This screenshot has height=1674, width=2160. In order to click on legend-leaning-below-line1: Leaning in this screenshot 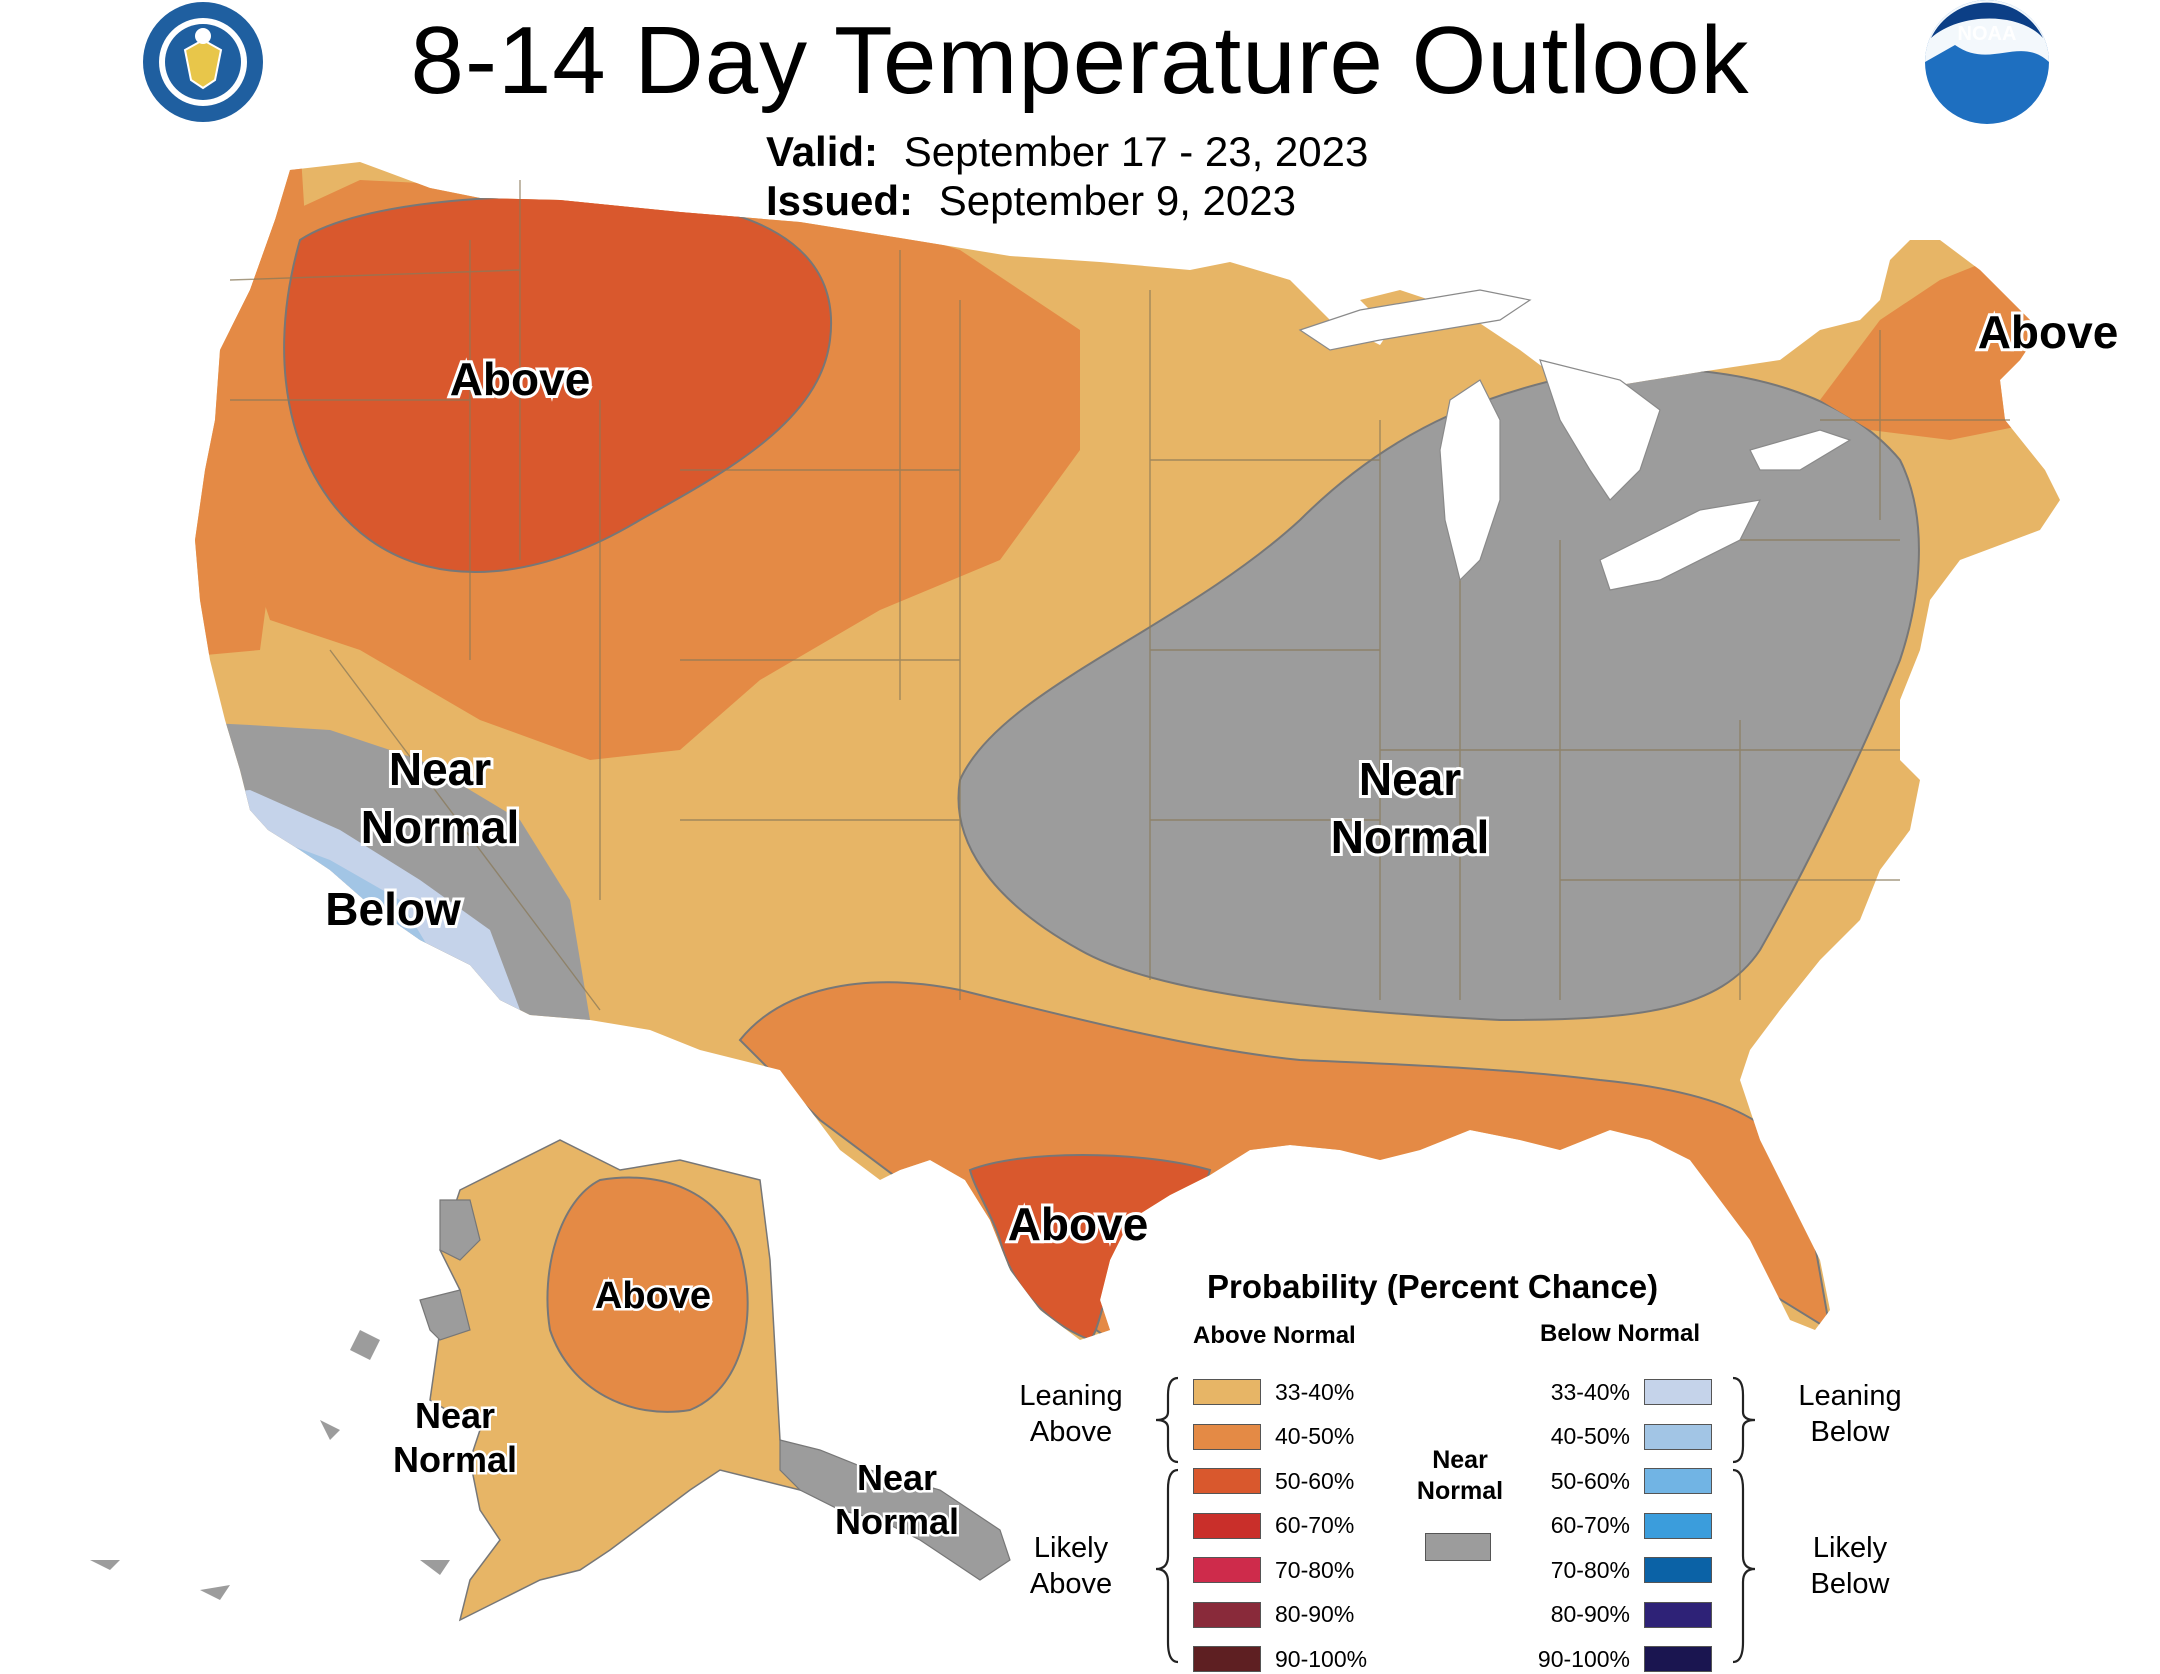, I will do `click(1850, 1396)`.